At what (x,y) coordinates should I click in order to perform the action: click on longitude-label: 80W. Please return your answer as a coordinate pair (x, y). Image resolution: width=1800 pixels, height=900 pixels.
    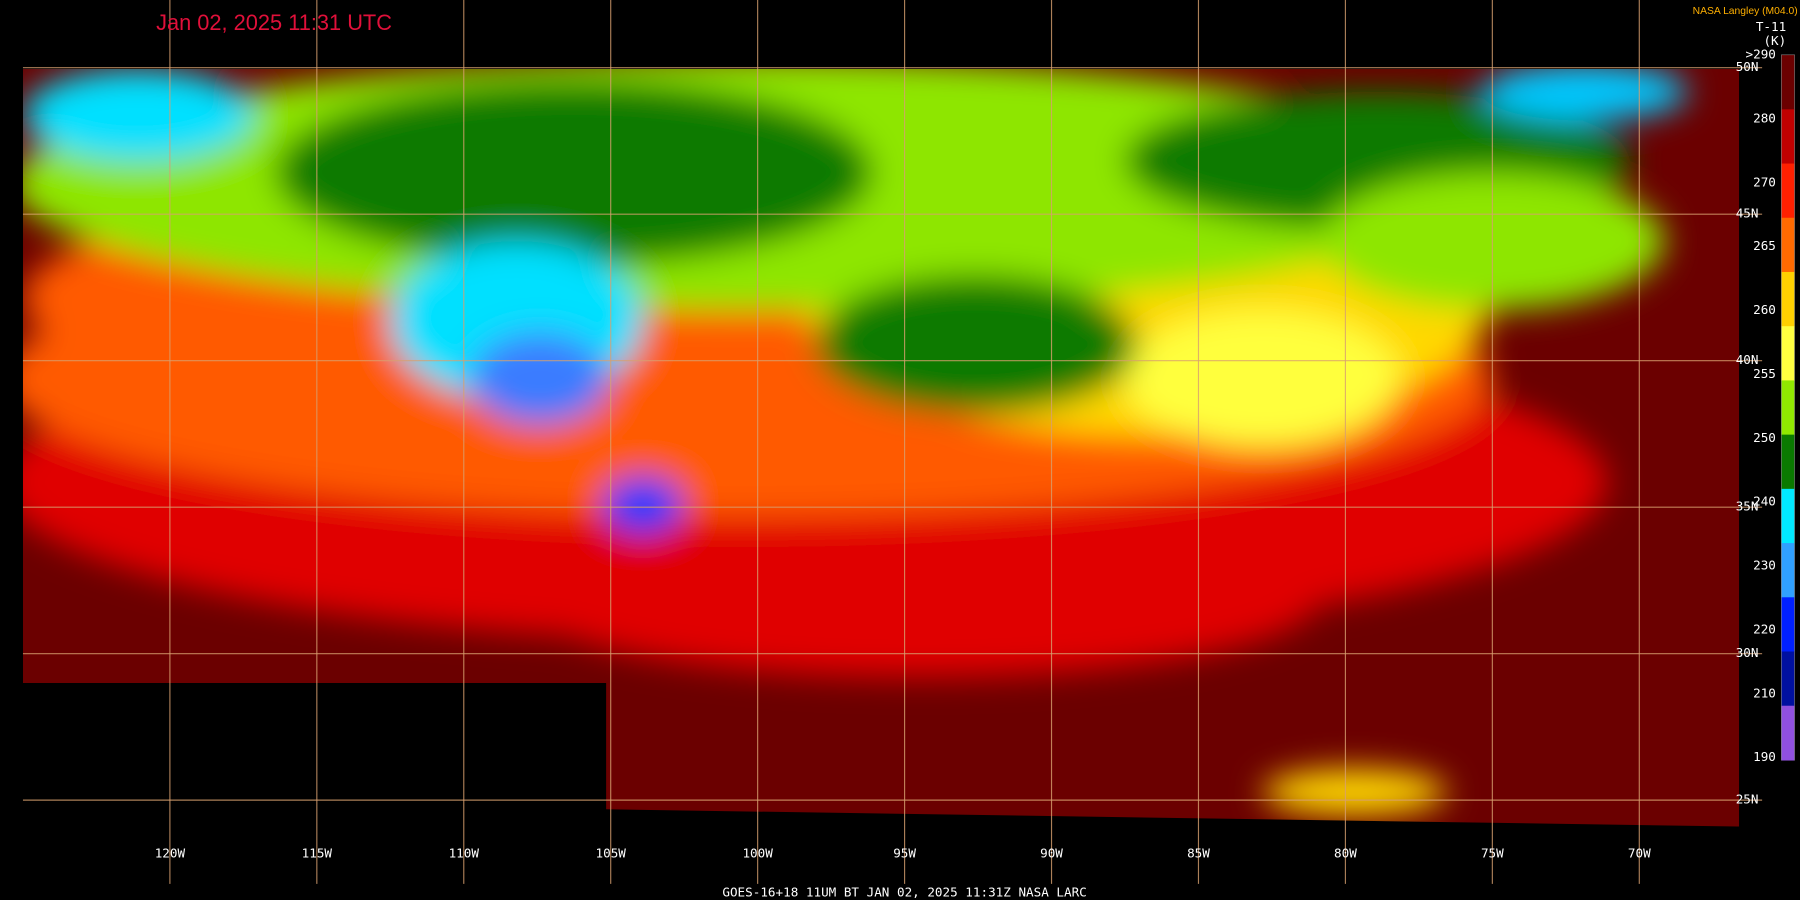
    Looking at the image, I should click on (1345, 853).